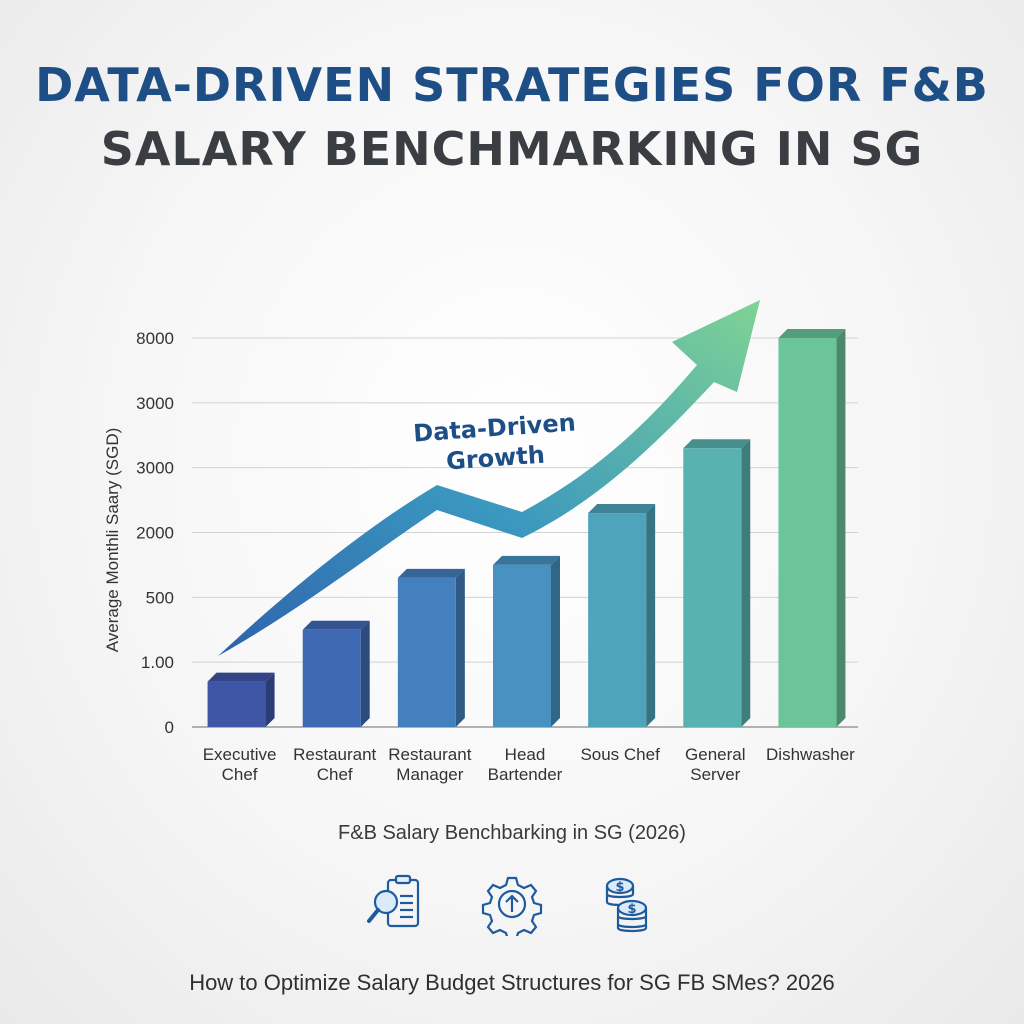 The width and height of the screenshot is (1024, 1024). What do you see at coordinates (393, 901) in the screenshot?
I see `search-document-icon` at bounding box center [393, 901].